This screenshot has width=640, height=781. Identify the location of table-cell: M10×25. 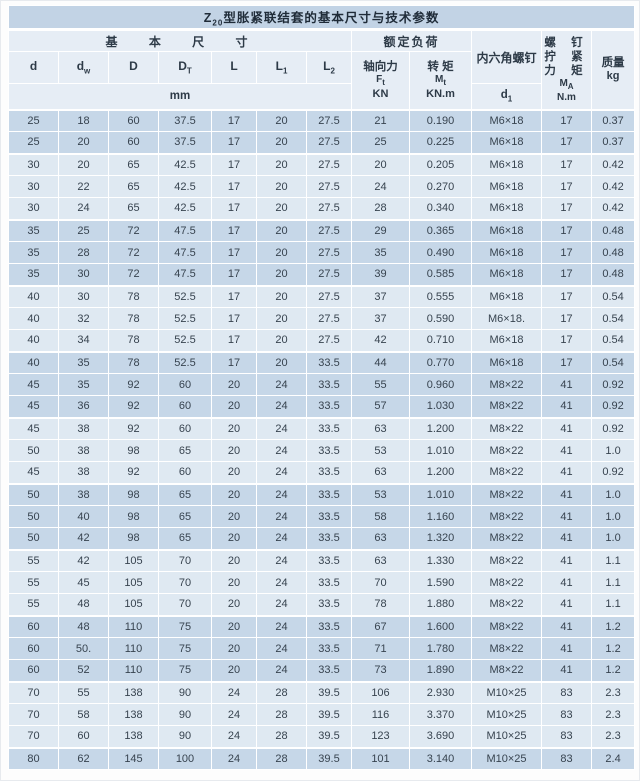
(506, 692).